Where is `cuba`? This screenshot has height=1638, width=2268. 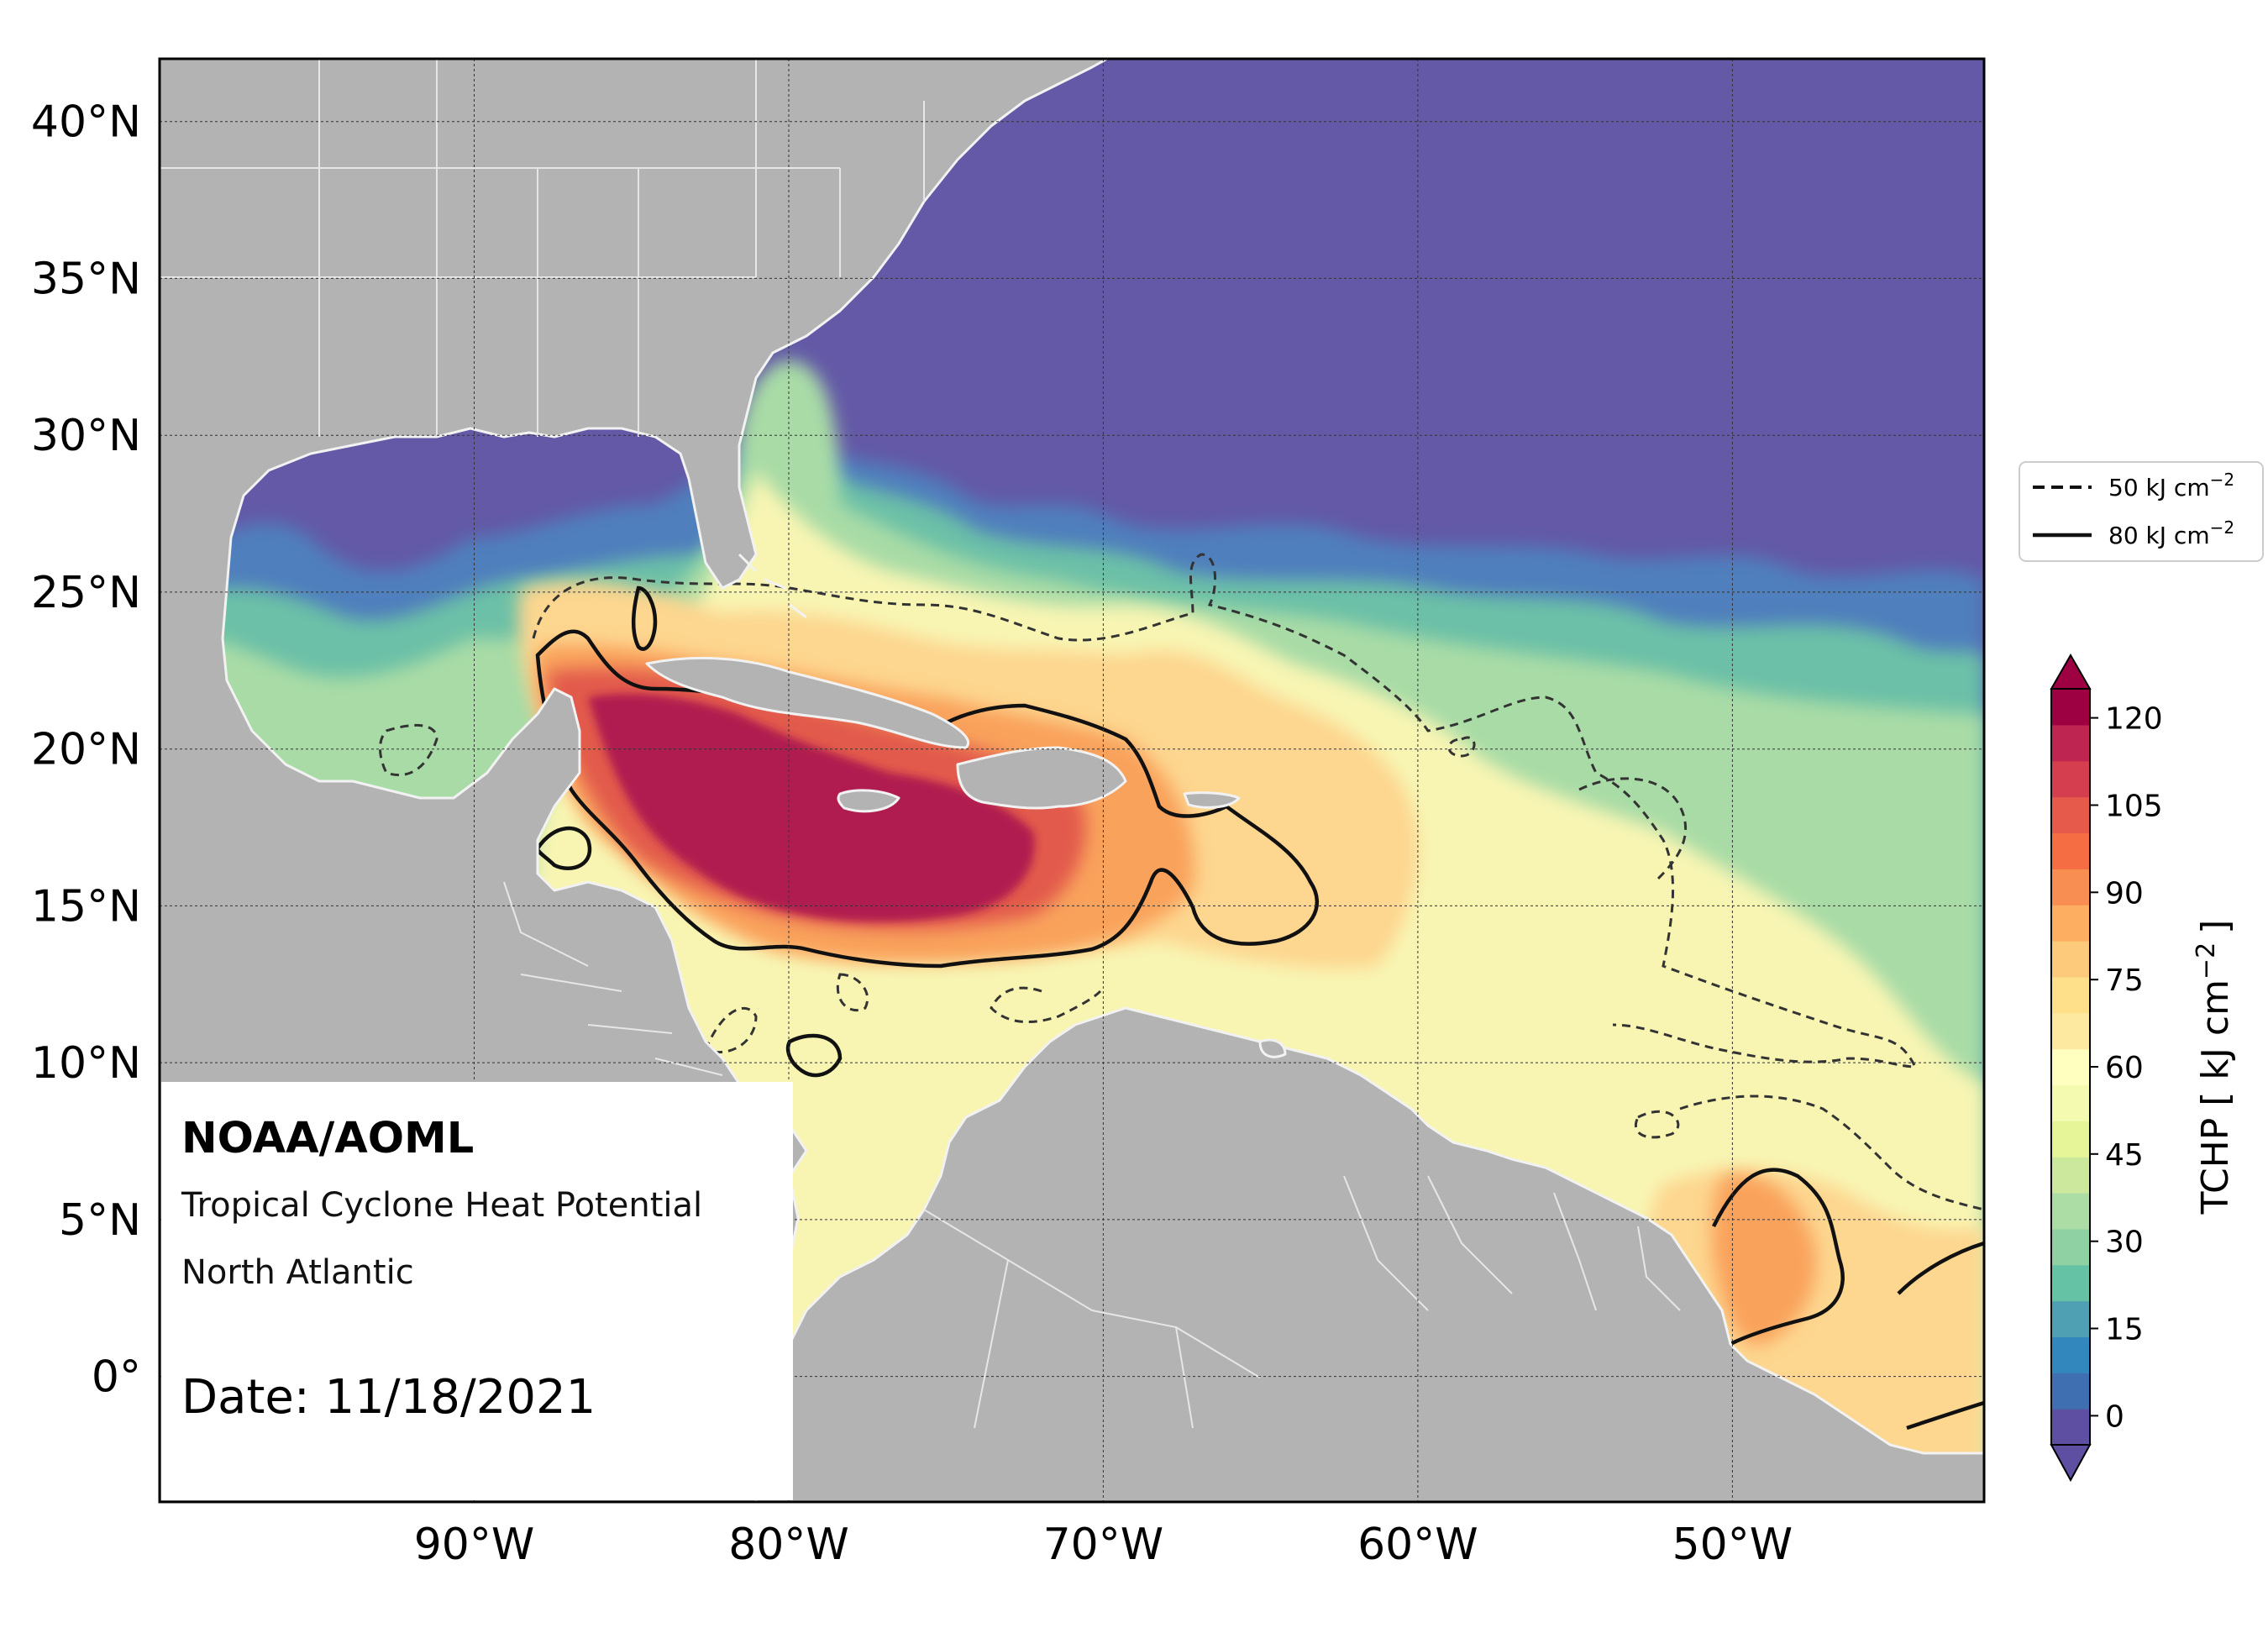 cuba is located at coordinates (807, 702).